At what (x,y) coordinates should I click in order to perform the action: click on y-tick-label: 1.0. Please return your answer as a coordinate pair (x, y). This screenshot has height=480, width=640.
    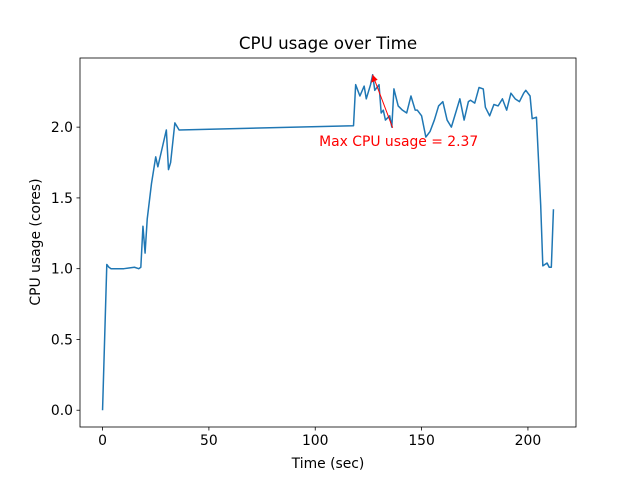
    Looking at the image, I should click on (62, 270).